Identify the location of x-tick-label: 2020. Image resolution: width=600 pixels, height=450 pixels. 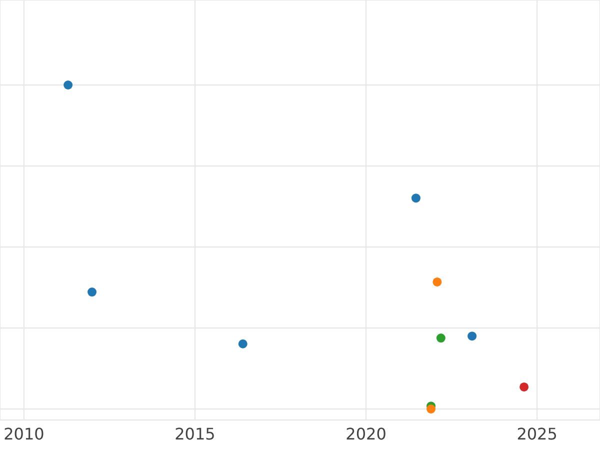
(366, 434).